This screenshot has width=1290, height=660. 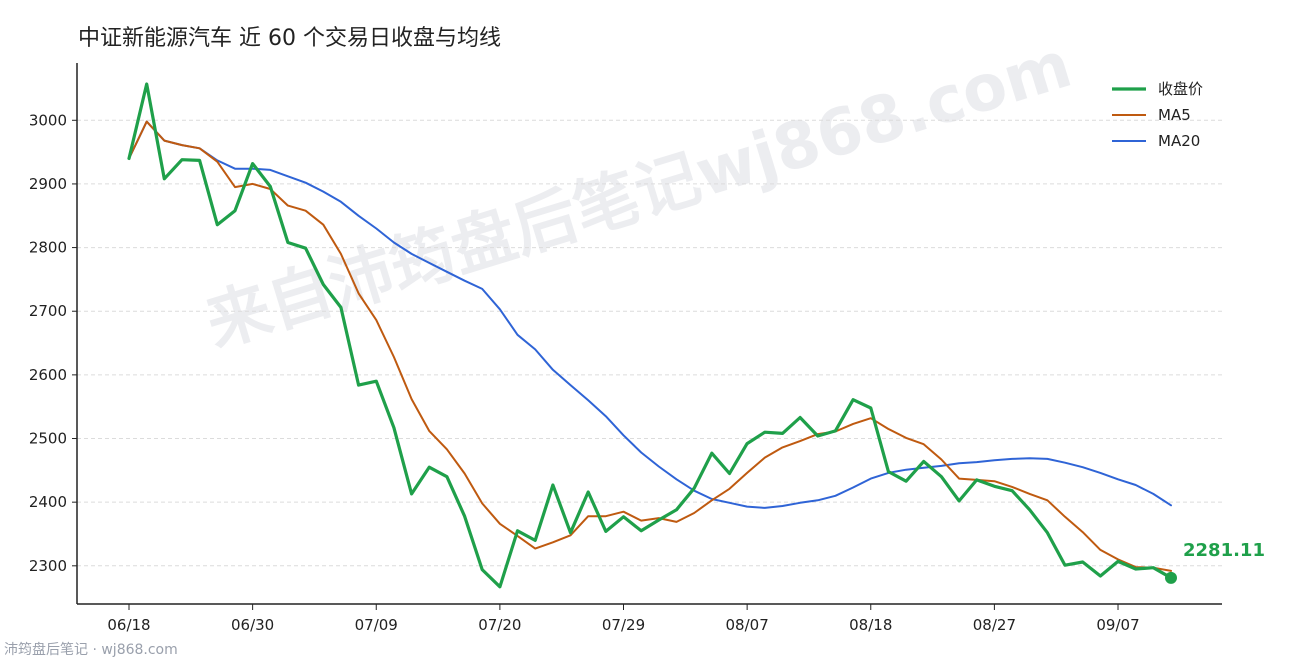 What do you see at coordinates (252, 625) in the screenshot?
I see `x-tick-label: 06/30` at bounding box center [252, 625].